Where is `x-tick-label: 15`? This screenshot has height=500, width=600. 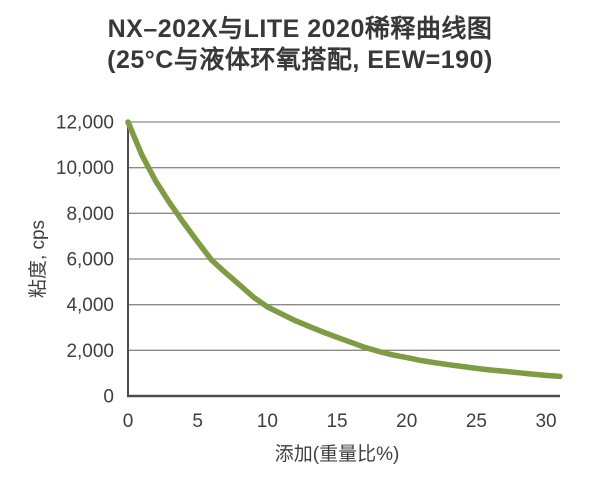
x-tick-label: 15 is located at coordinates (336, 421).